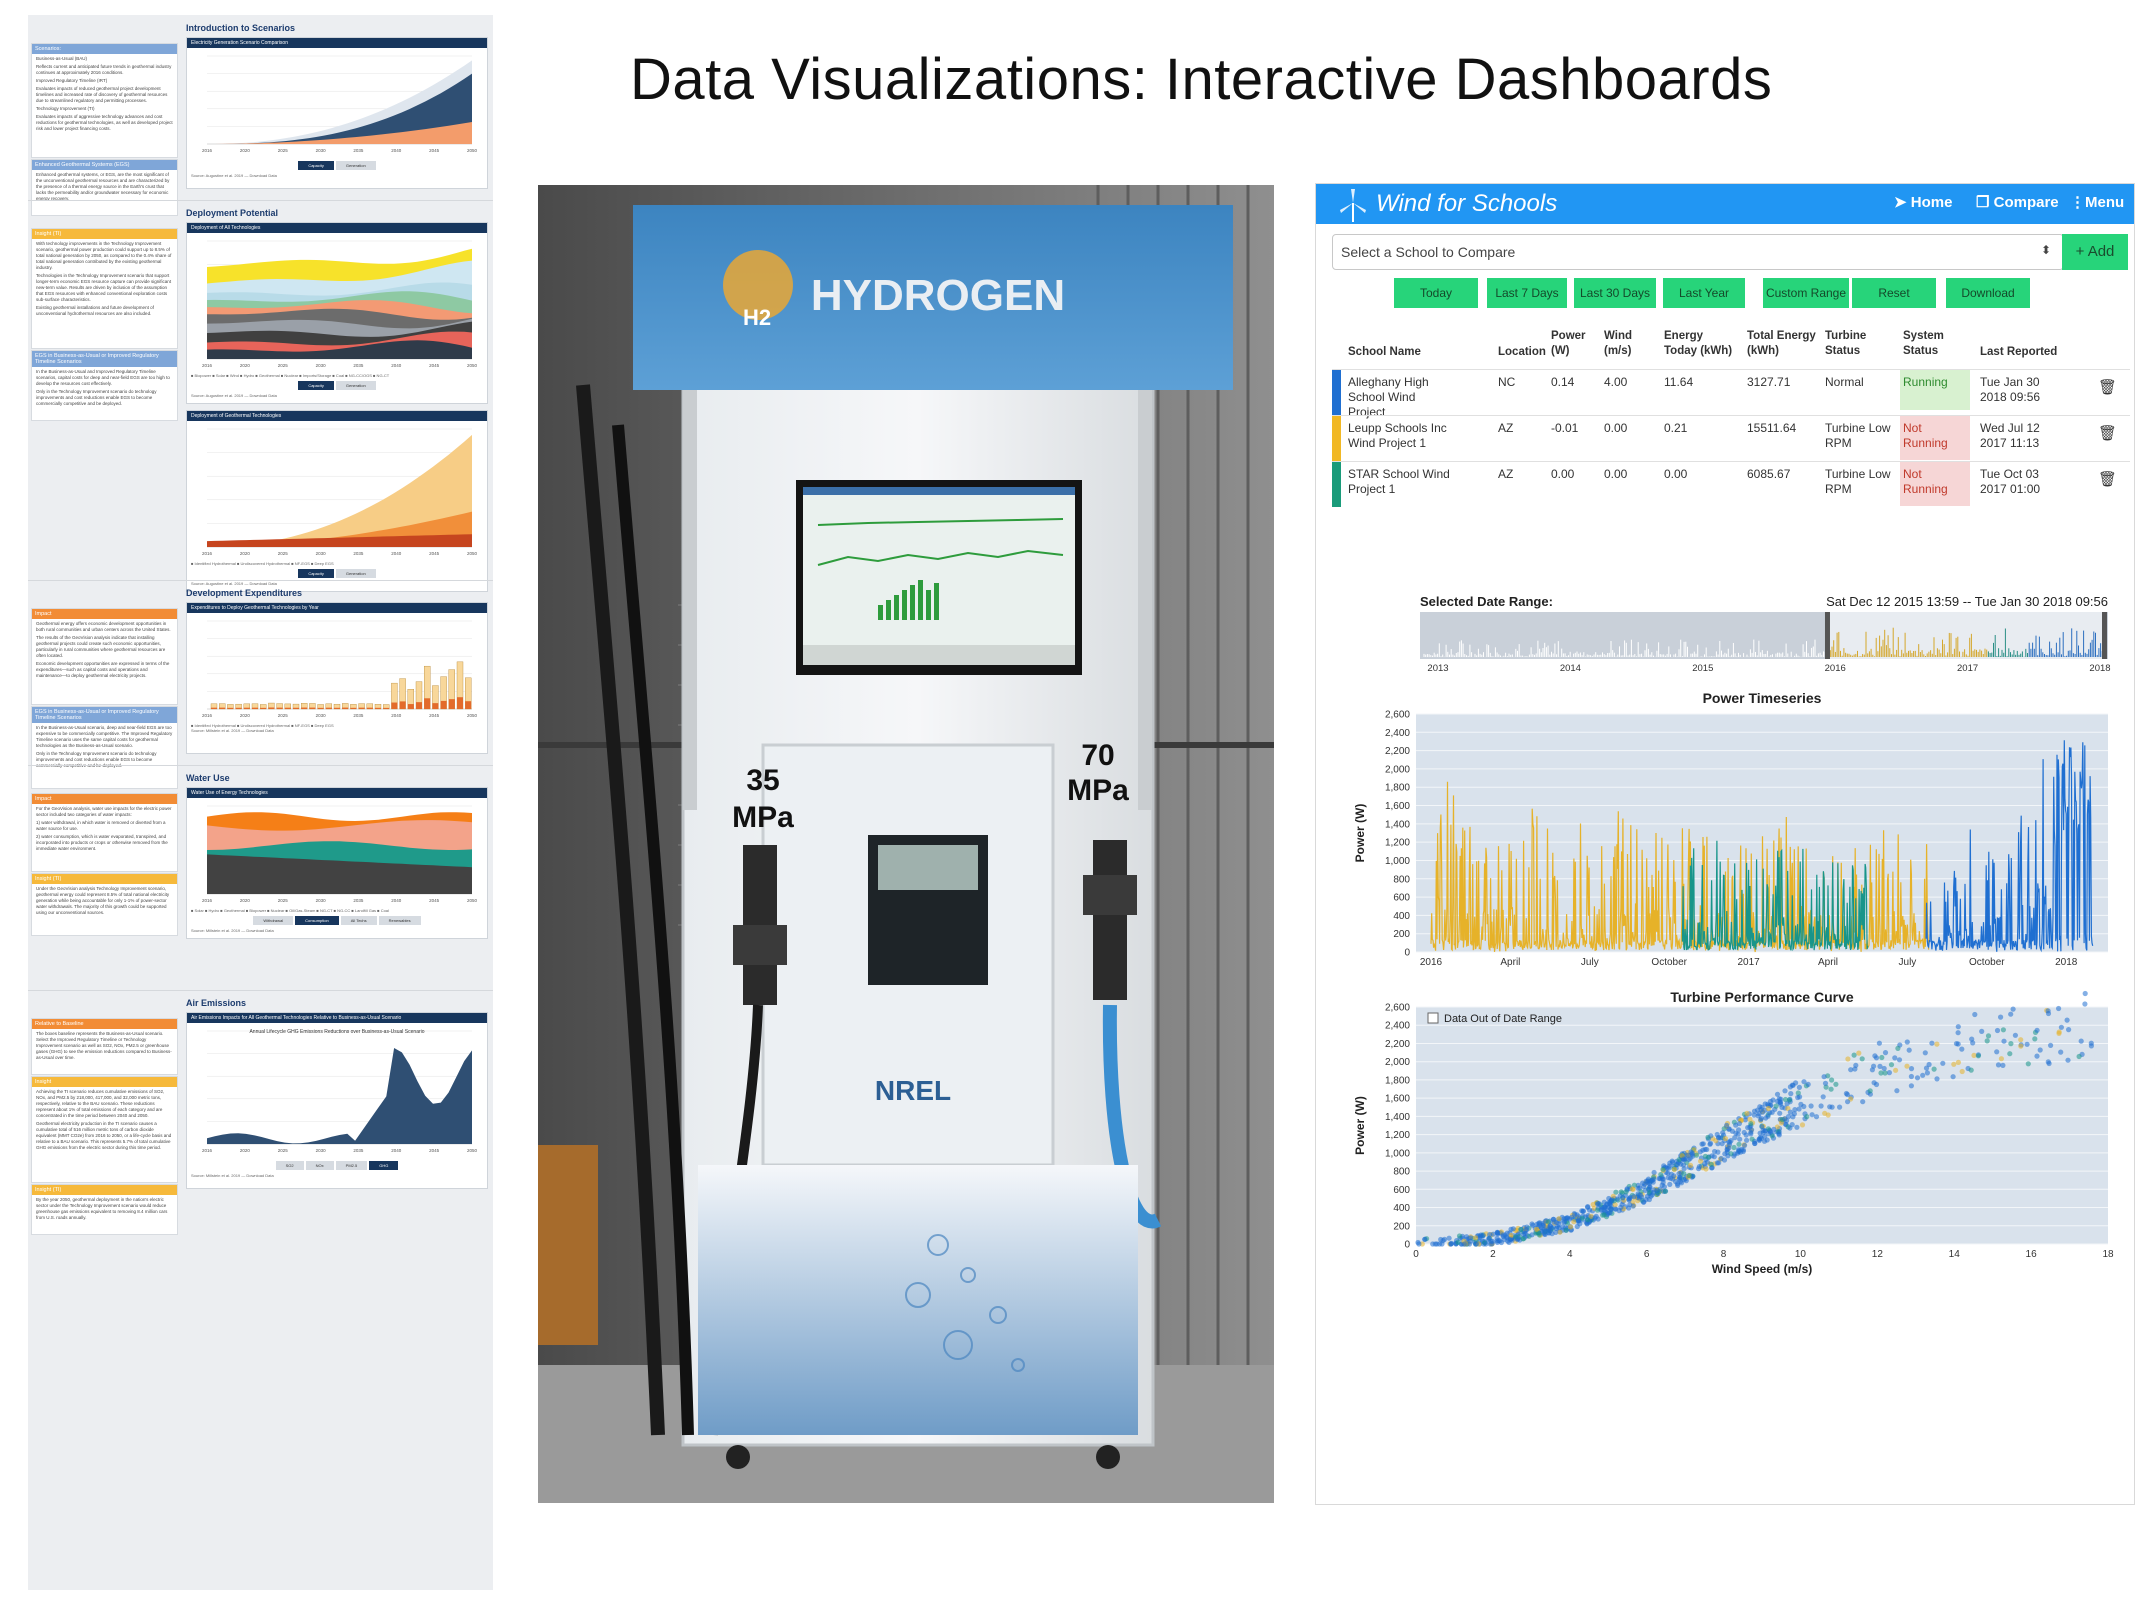 This screenshot has width=2152, height=1604. I want to click on range-button-last-30-days: Last 30 Days, so click(1615, 293).